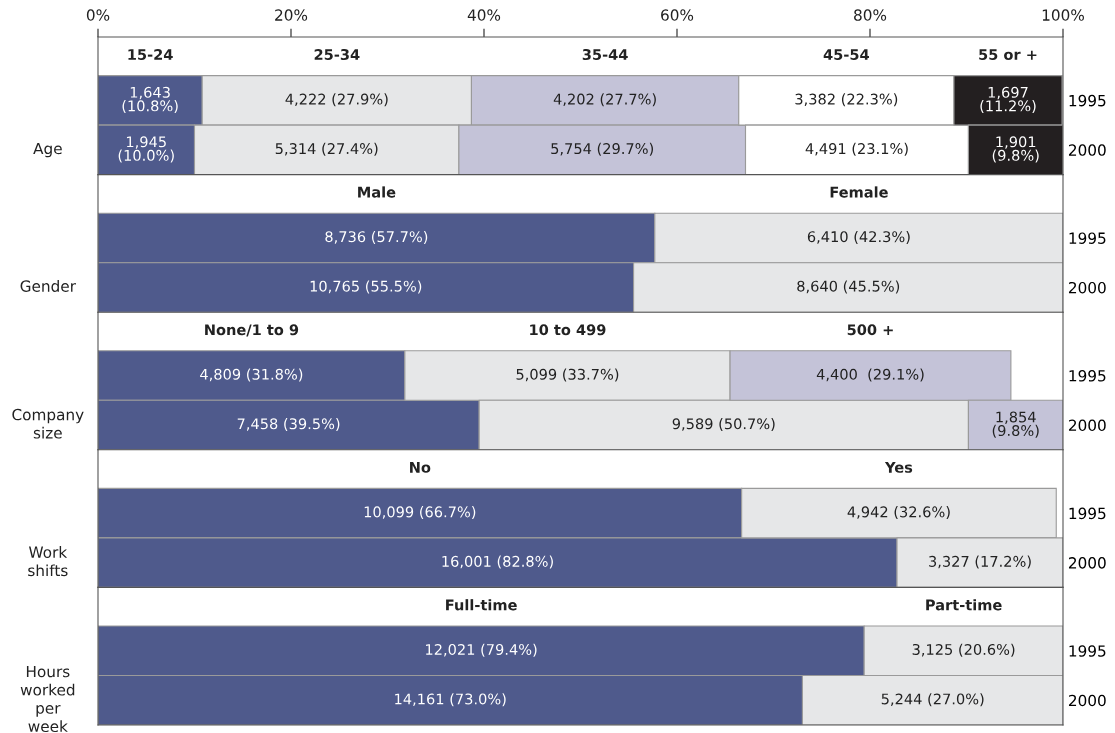 Image resolution: width=1115 pixels, height=733 pixels. I want to click on data-label: 1,901 (9.8%), so click(1015, 149).